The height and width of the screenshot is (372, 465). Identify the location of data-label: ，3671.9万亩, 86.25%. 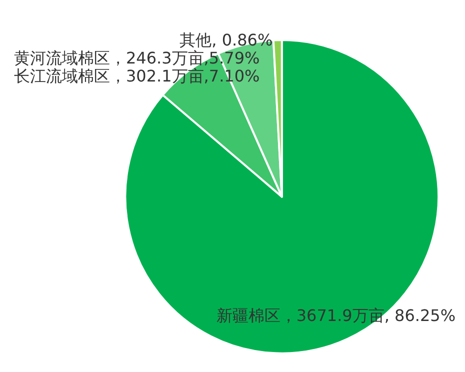
(368, 316).